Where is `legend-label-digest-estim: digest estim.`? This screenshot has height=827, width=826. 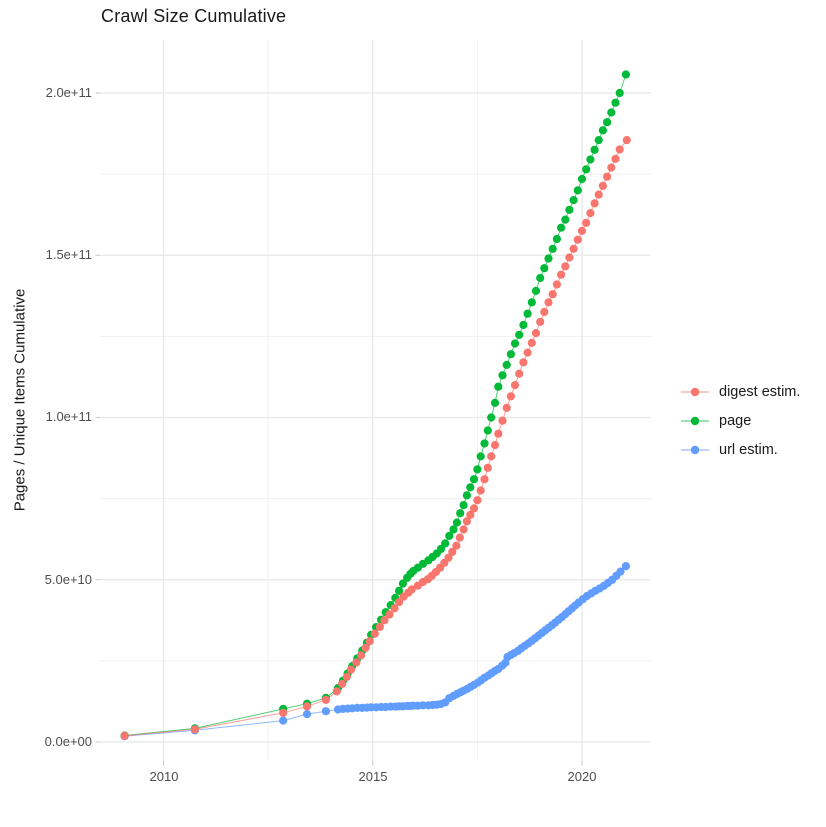 legend-label-digest-estim: digest estim. is located at coordinates (760, 392).